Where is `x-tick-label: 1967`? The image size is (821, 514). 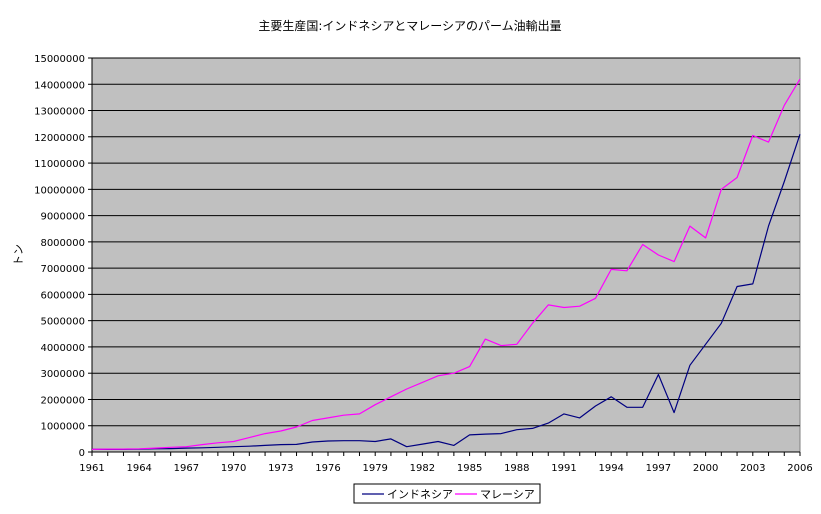
x-tick-label: 1967 is located at coordinates (186, 468).